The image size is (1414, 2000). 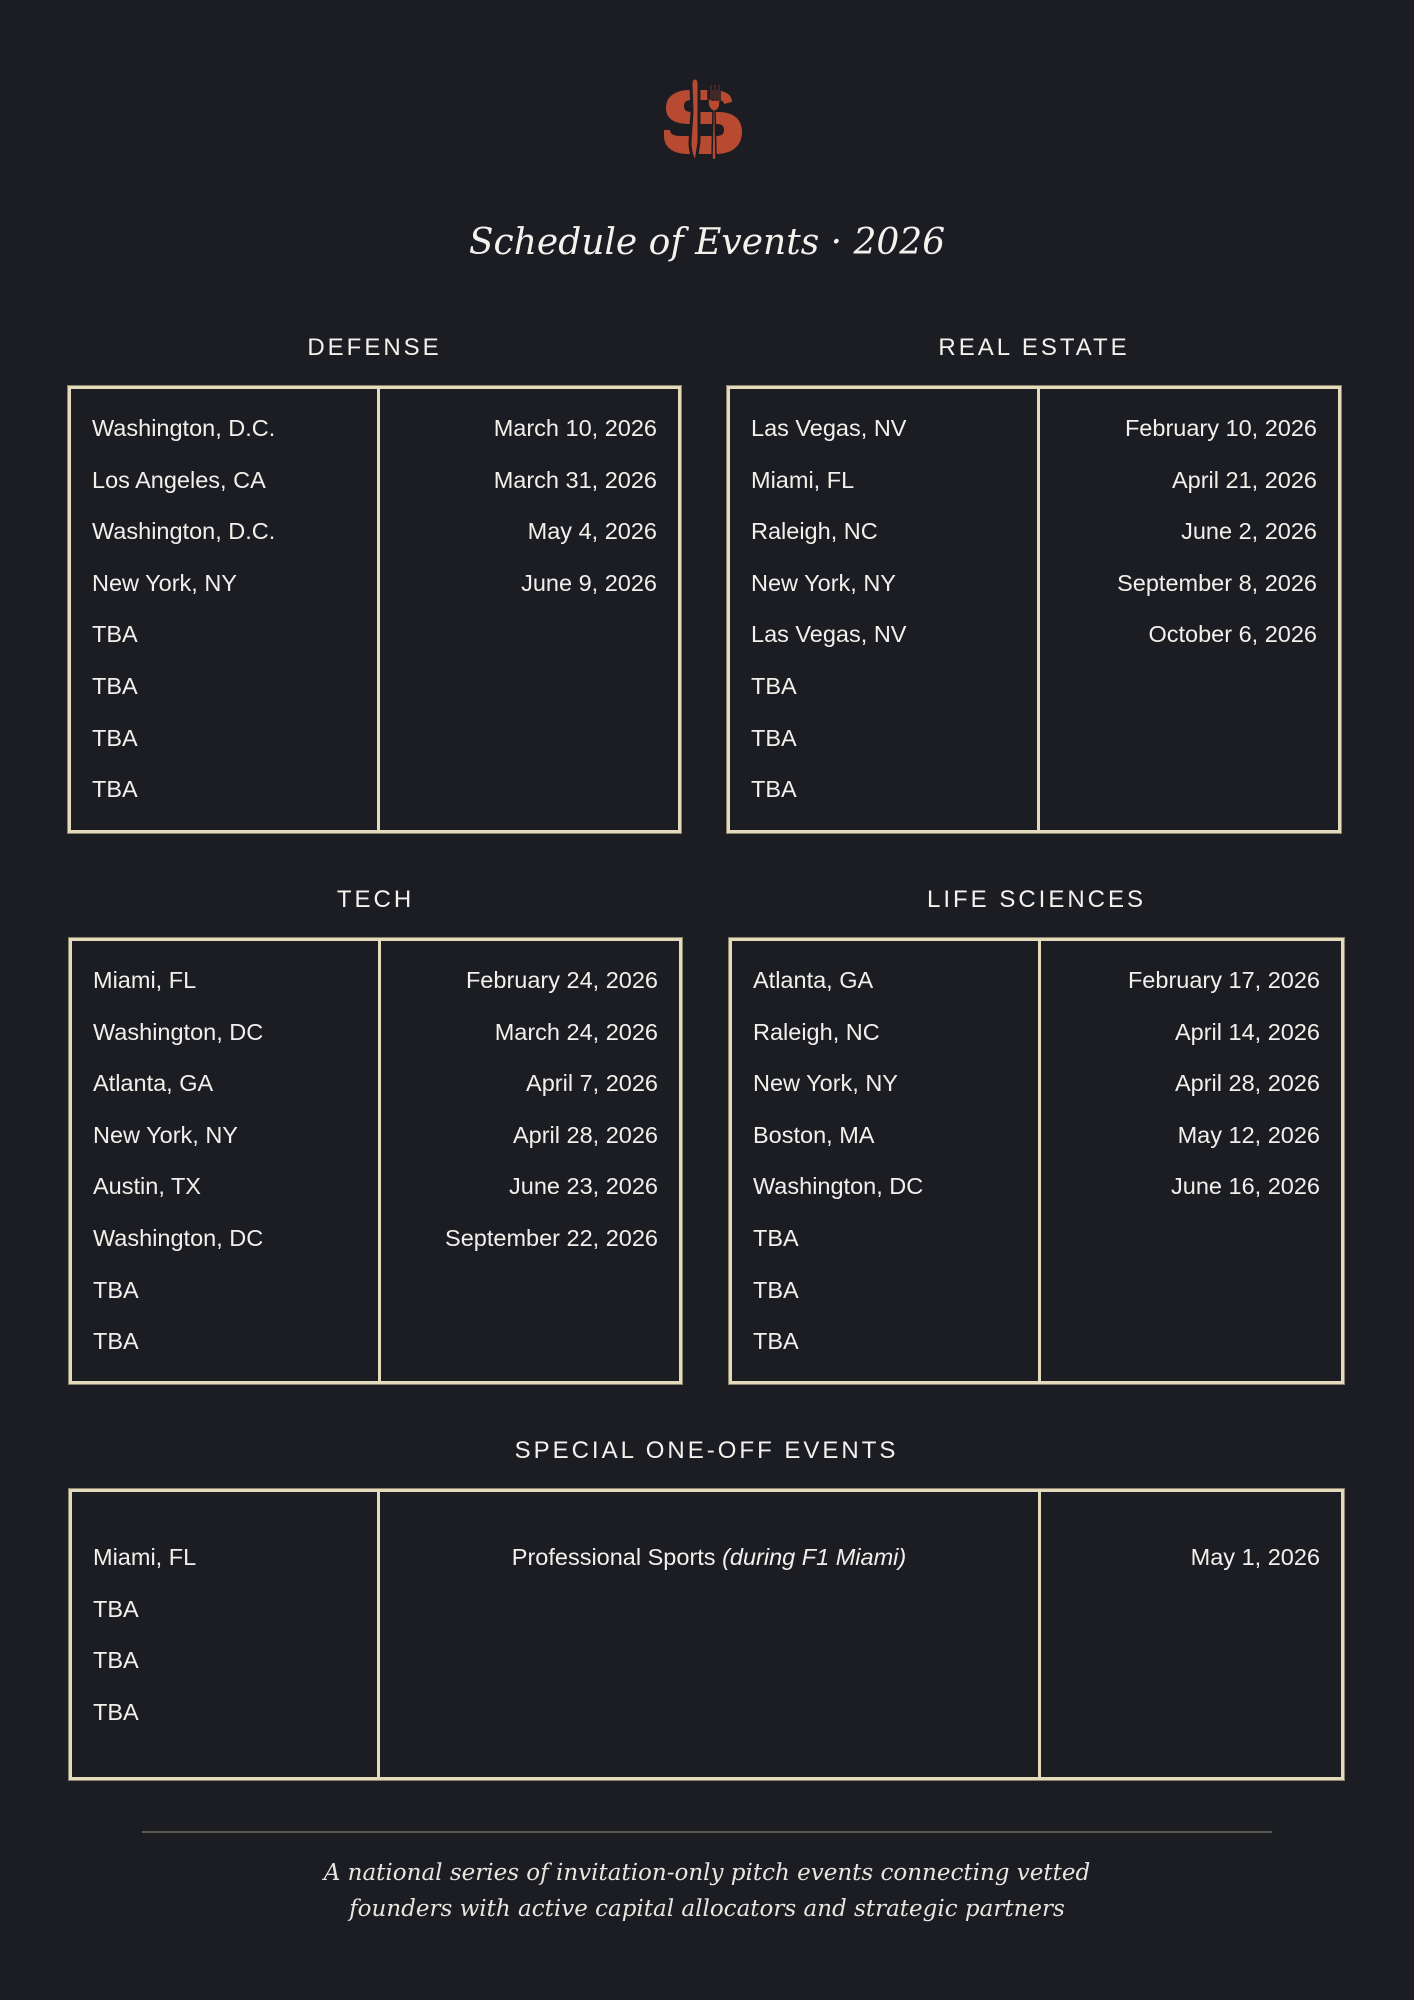 I want to click on event-note: (during F1 Miami), so click(x=814, y=1557).